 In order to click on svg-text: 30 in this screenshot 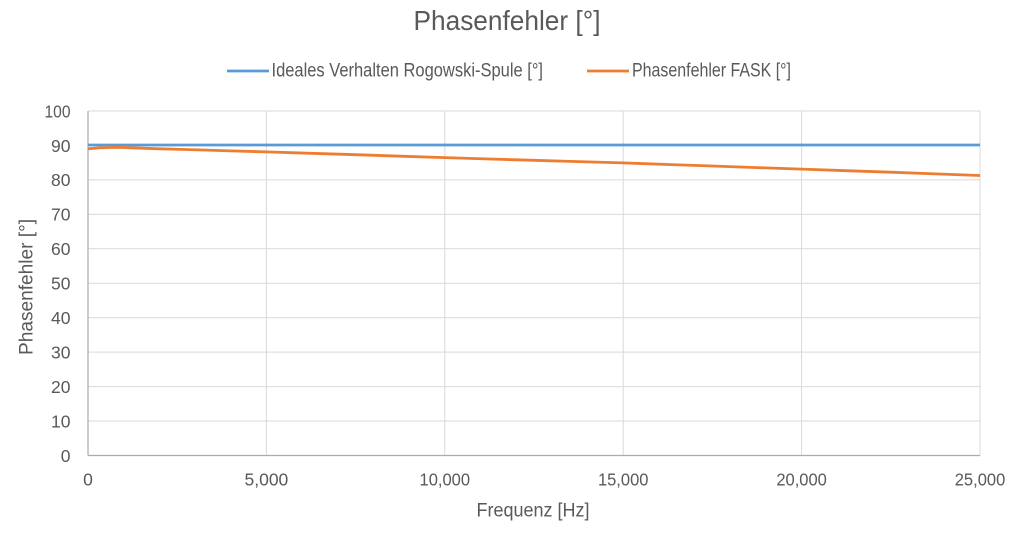, I will do `click(61, 352)`.